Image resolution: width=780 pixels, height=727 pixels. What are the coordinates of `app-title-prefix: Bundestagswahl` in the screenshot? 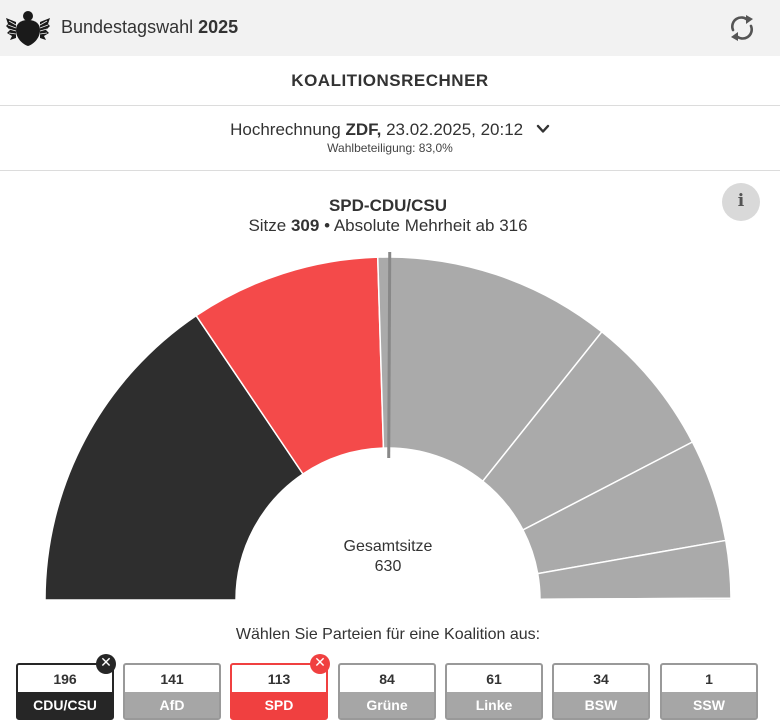 It's located at (127, 27).